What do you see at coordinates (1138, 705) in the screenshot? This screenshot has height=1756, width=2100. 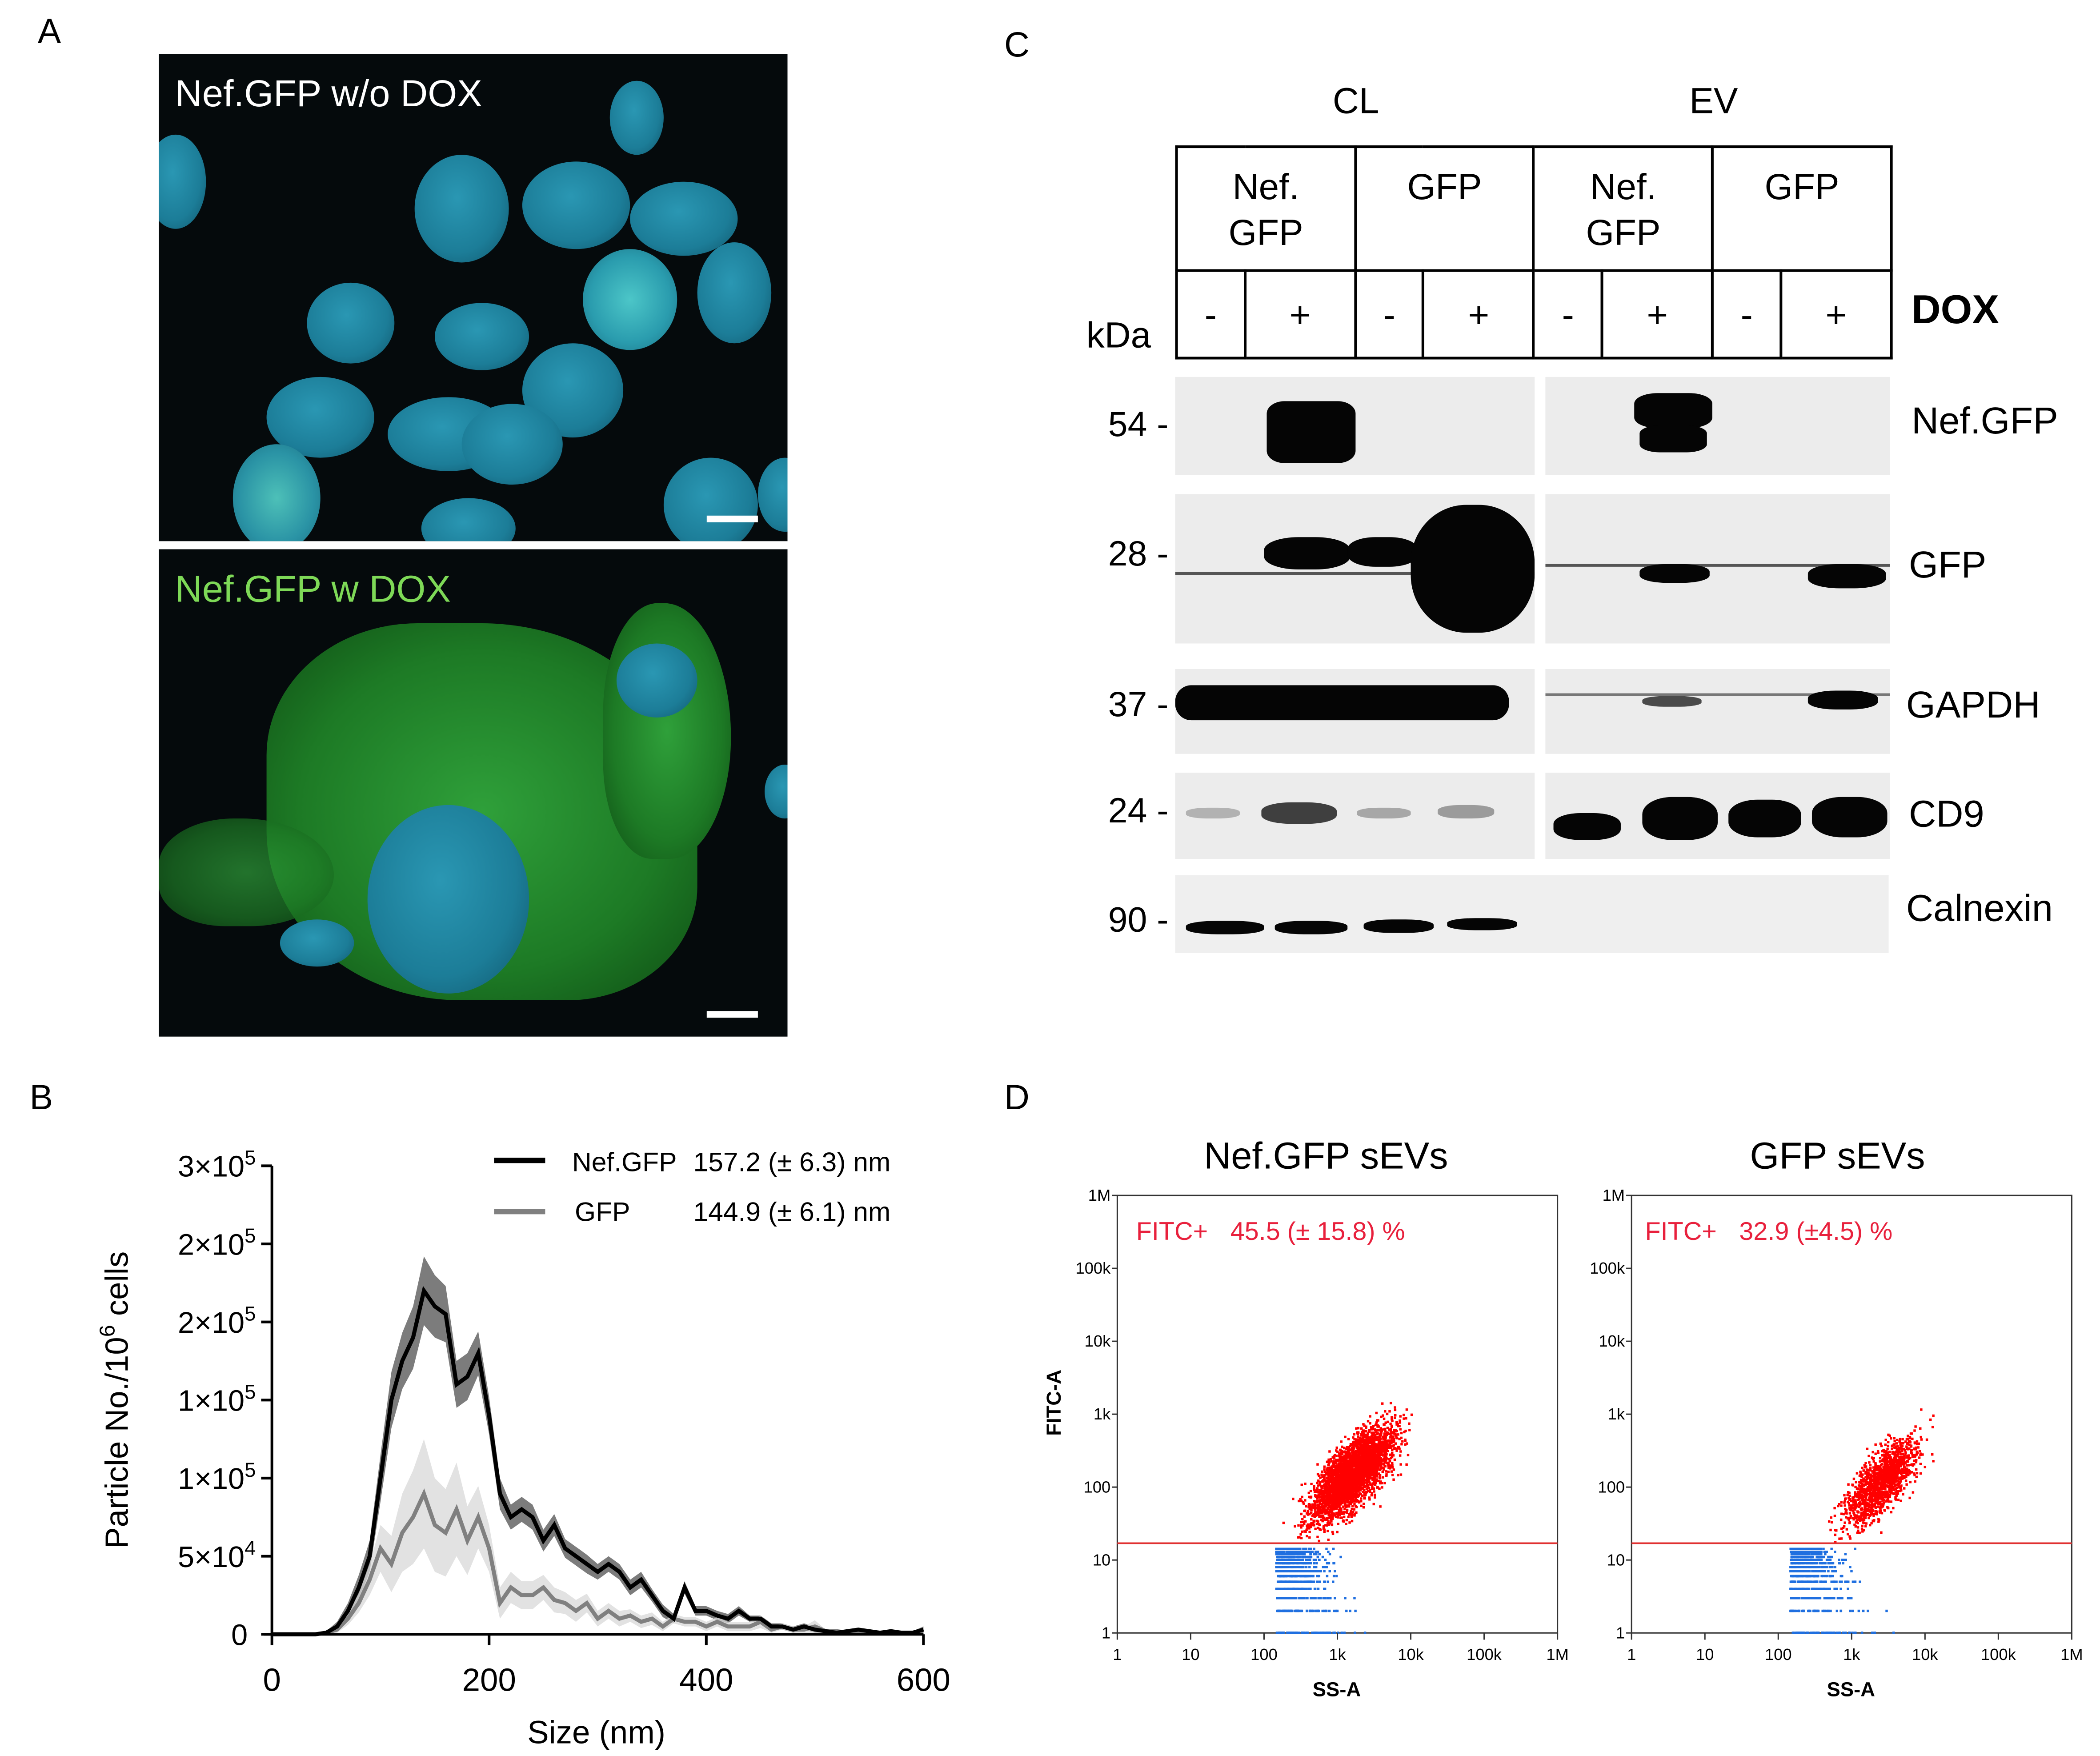 I see `marker-37: 37 -` at bounding box center [1138, 705].